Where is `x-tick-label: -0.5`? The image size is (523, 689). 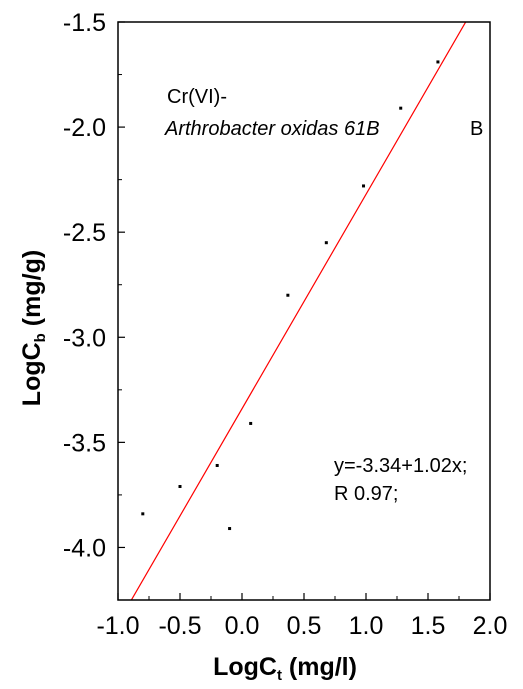 x-tick-label: -0.5 is located at coordinates (179, 626).